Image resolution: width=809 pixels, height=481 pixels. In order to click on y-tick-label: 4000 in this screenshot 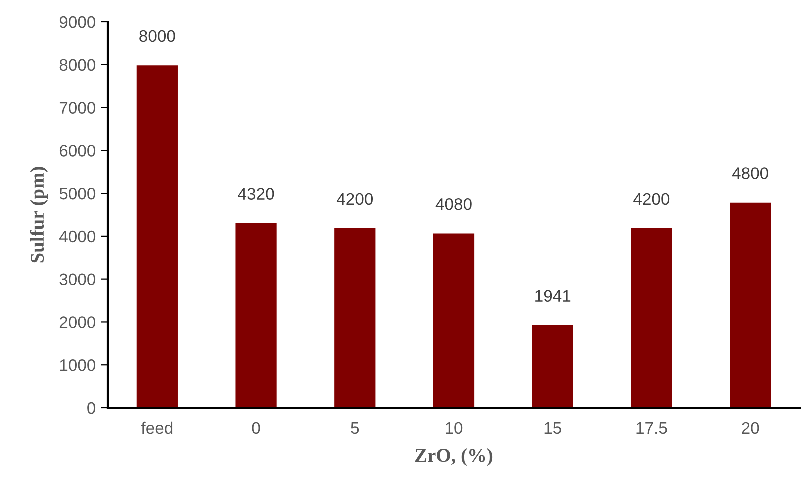, I will do `click(78, 236)`.